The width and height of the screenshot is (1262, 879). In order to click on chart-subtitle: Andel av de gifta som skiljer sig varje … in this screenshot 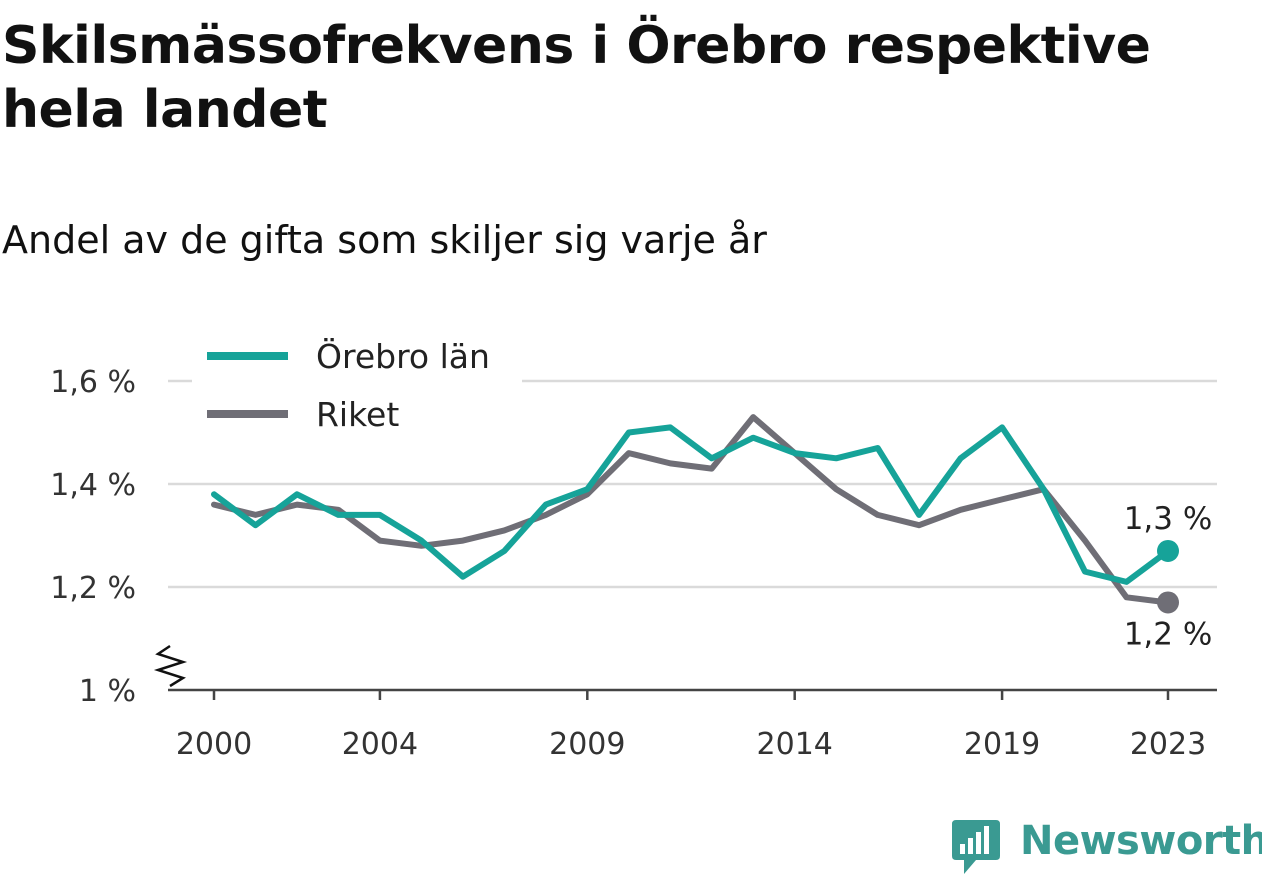, I will do `click(384, 240)`.